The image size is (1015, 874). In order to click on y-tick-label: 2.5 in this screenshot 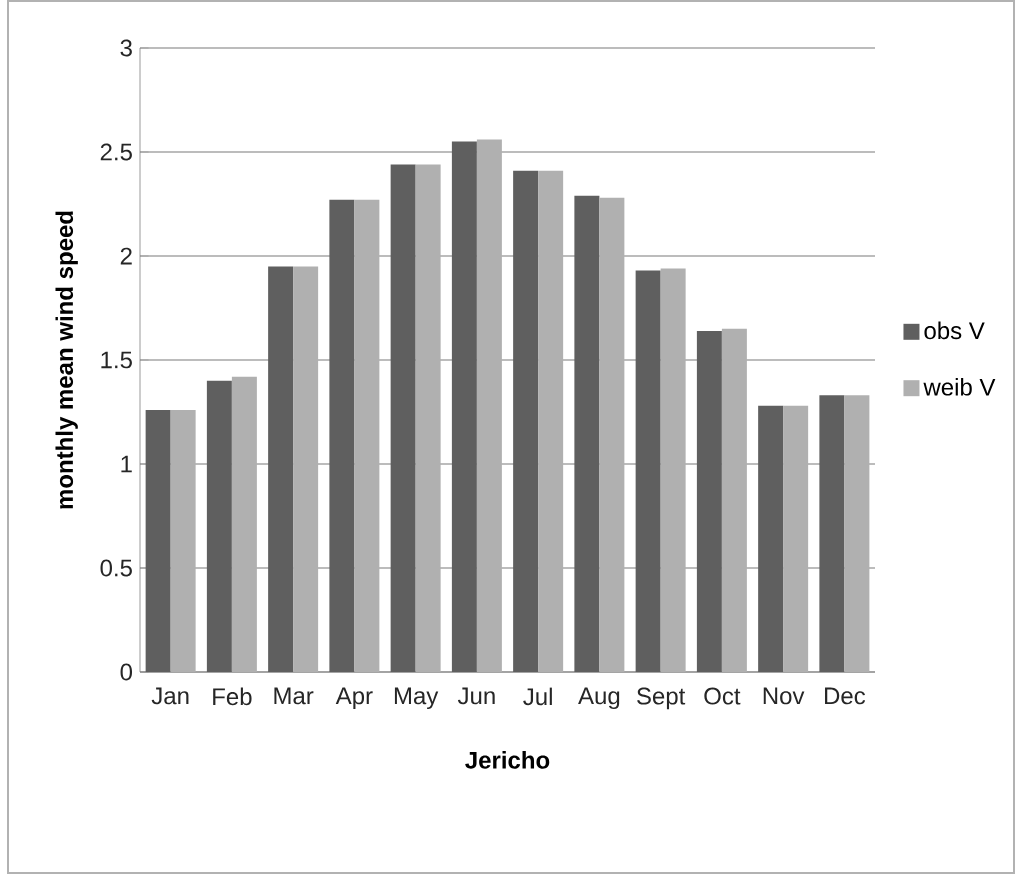, I will do `click(116, 152)`.